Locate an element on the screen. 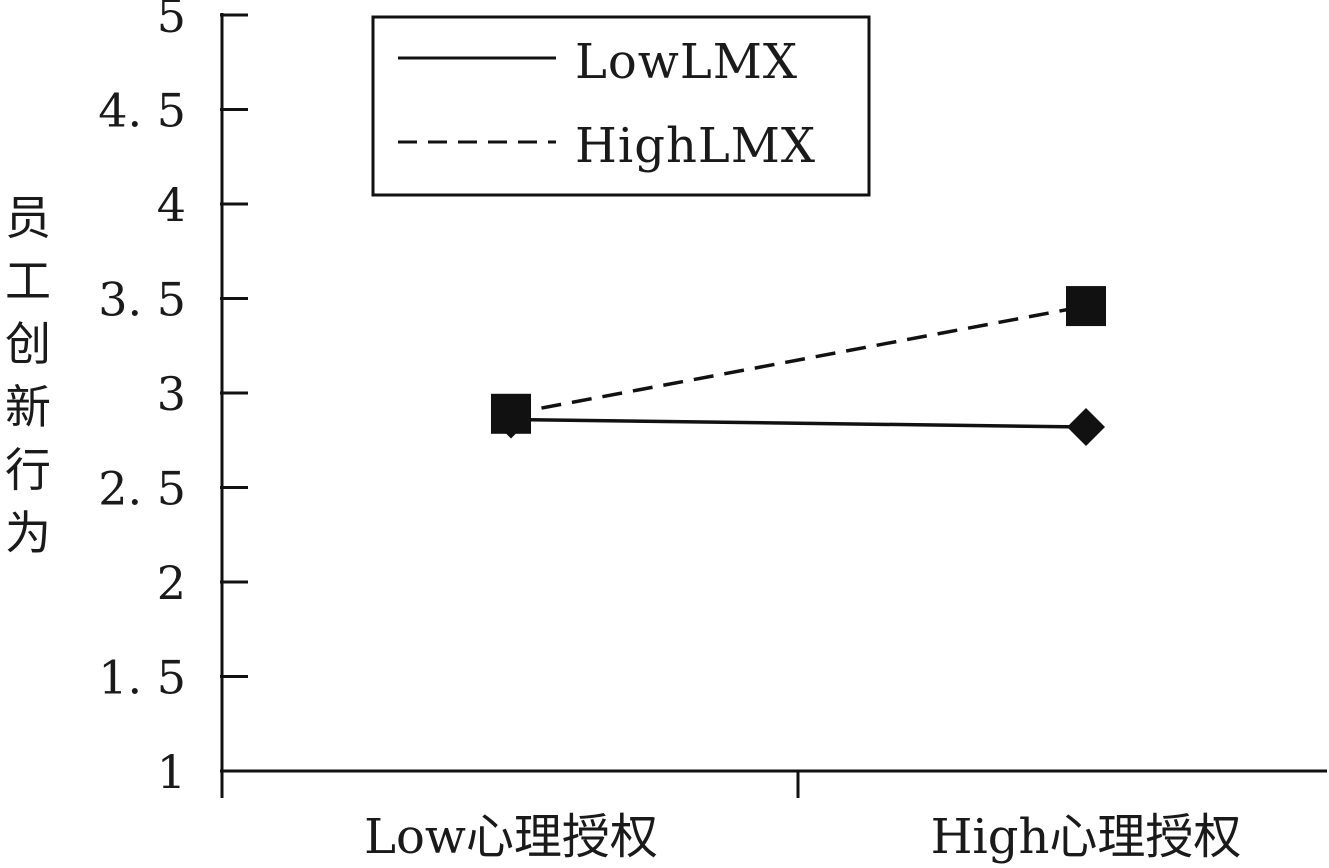 This screenshot has width=1329, height=868. y-tick-label: 3 is located at coordinates (171, 394).